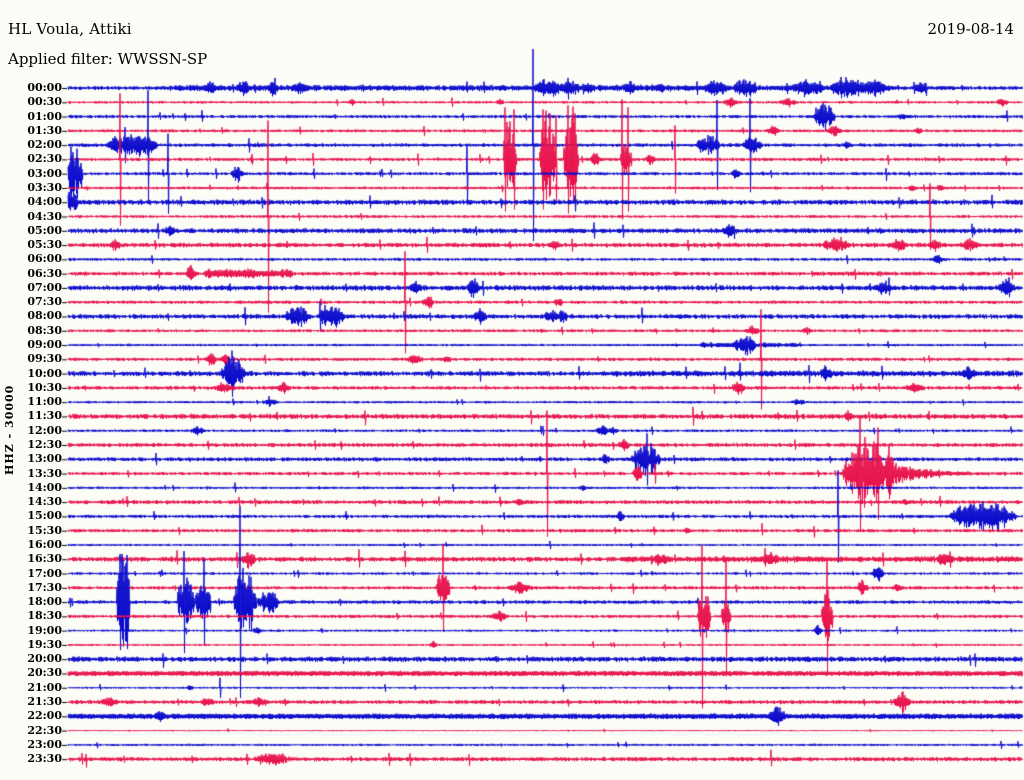 Image resolution: width=1024 pixels, height=780 pixels. I want to click on time-label-0900: 09:00, so click(44, 345).